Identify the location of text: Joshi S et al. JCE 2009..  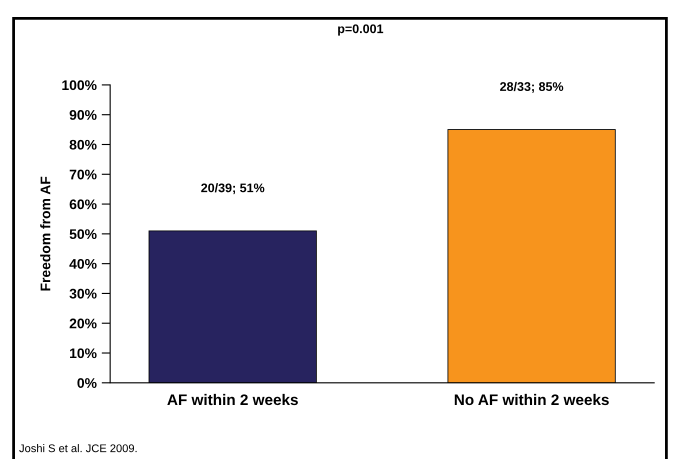
(78, 448).